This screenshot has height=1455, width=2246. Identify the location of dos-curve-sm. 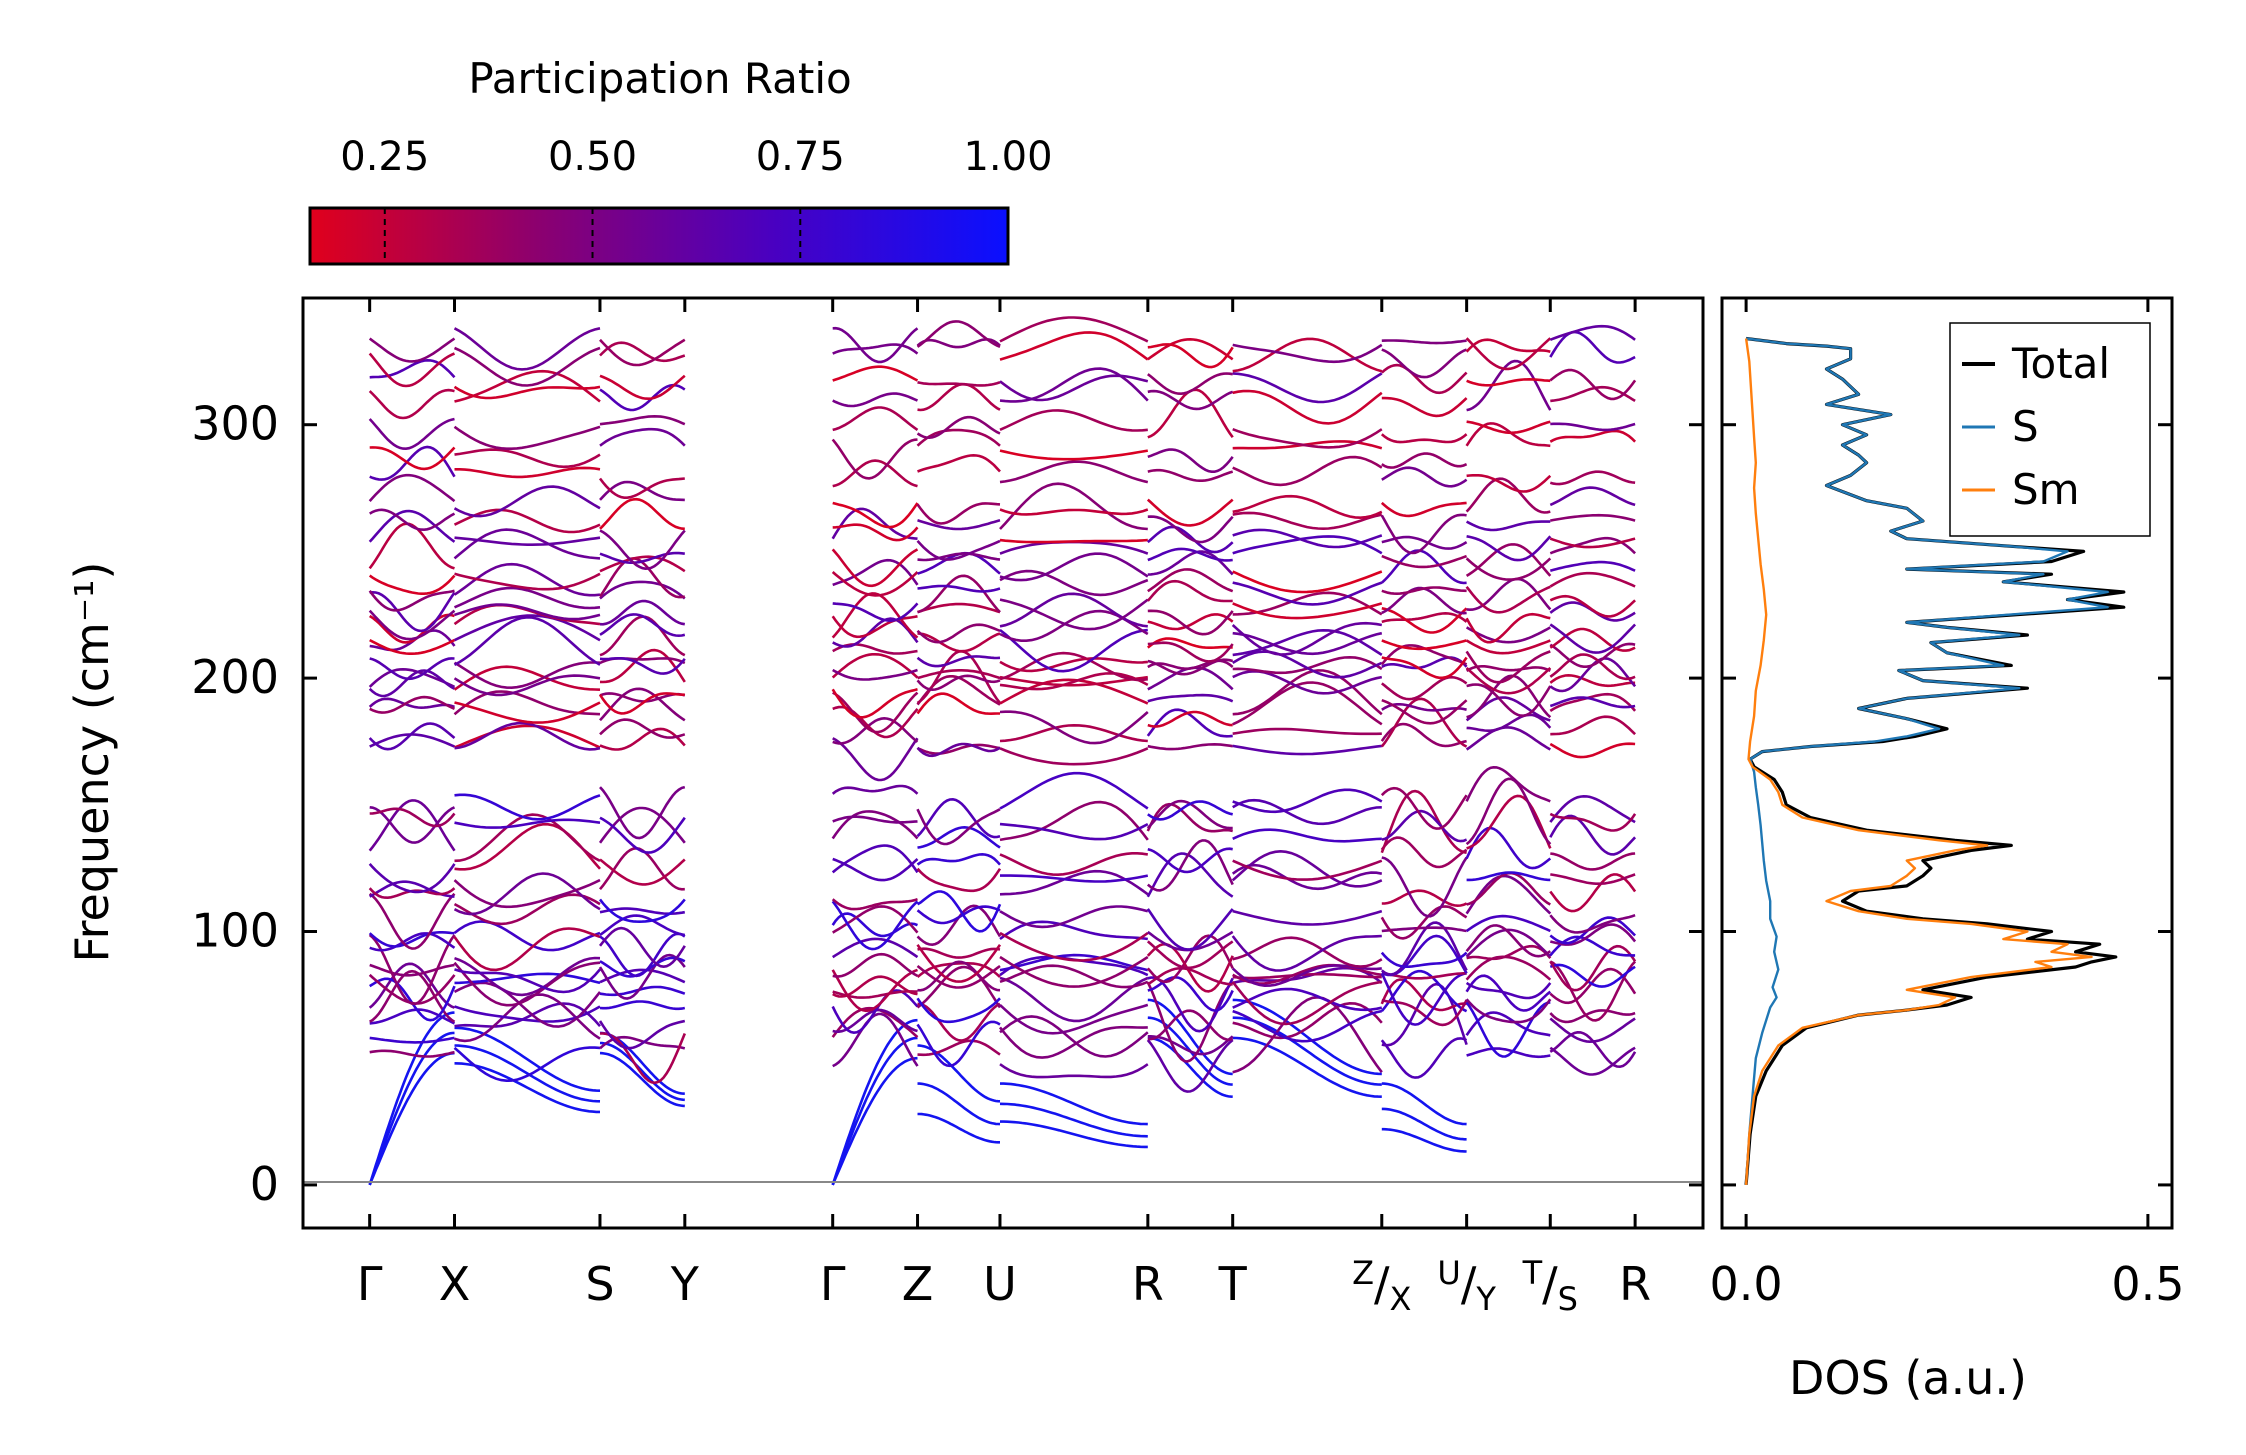
(1918, 761).